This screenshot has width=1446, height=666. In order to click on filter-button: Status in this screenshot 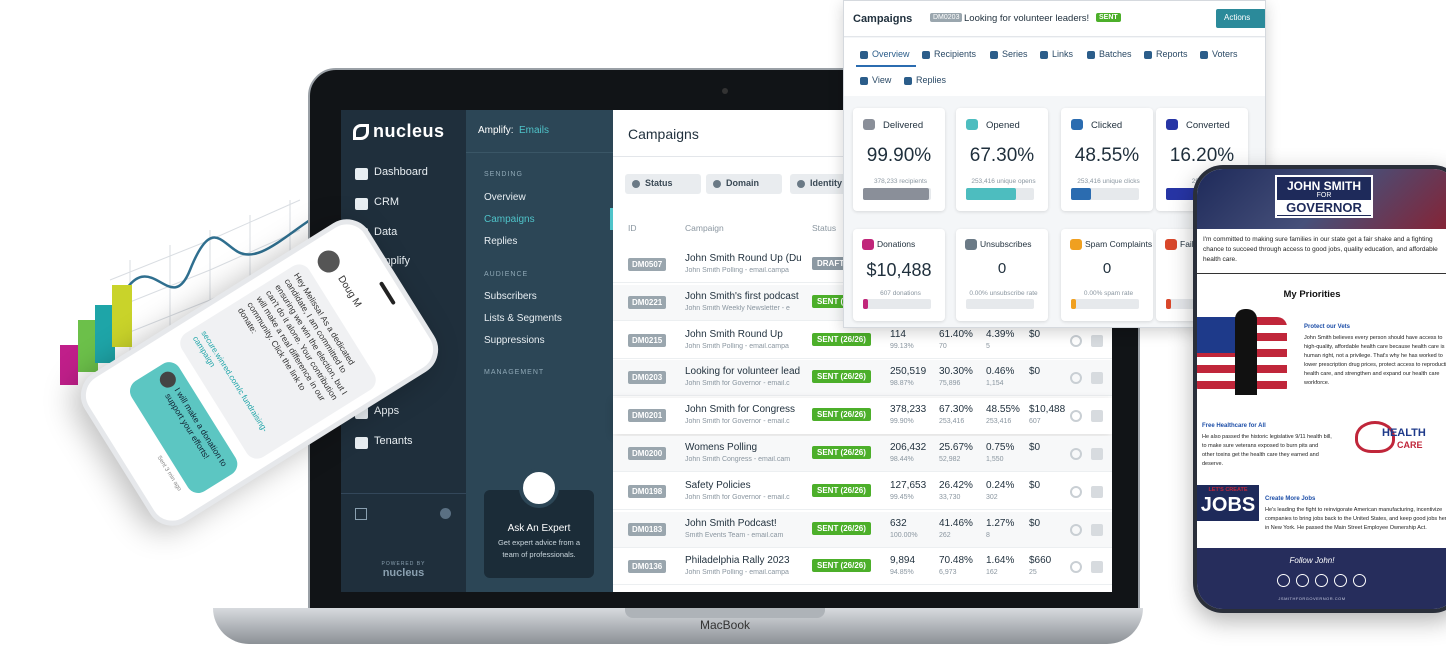, I will do `click(663, 184)`.